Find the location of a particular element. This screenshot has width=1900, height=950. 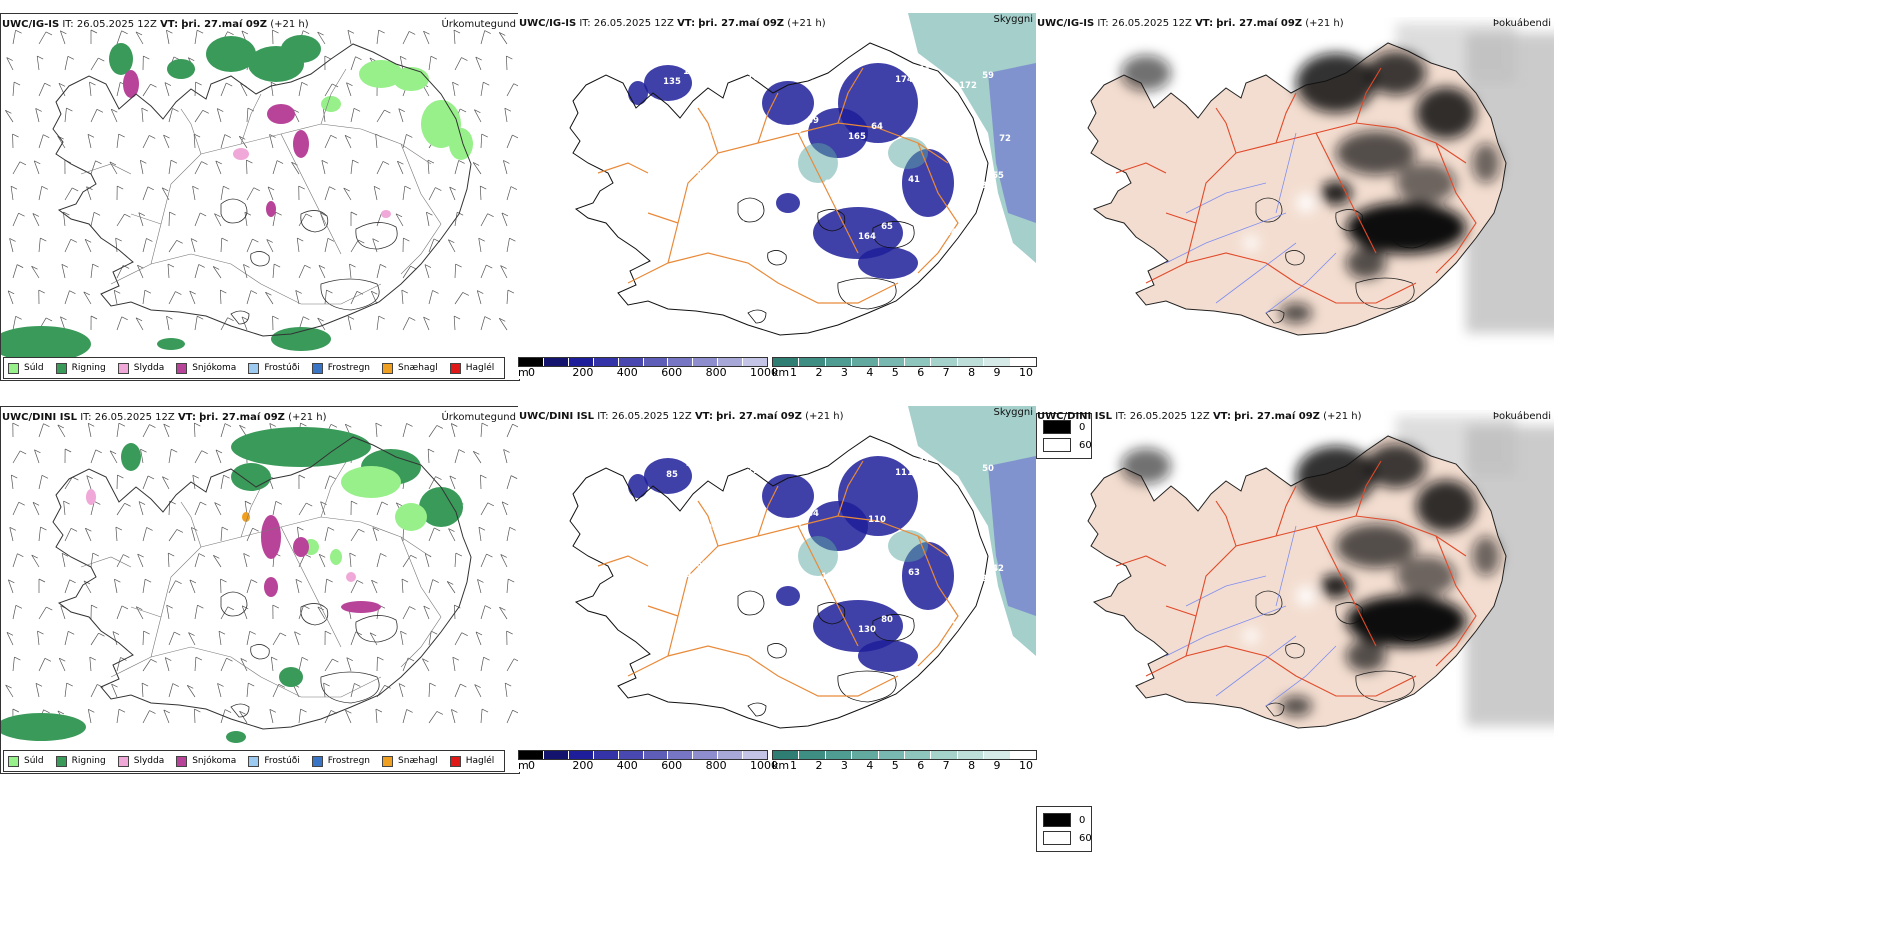

cloud-base-label: 148 is located at coordinates (709, 135).